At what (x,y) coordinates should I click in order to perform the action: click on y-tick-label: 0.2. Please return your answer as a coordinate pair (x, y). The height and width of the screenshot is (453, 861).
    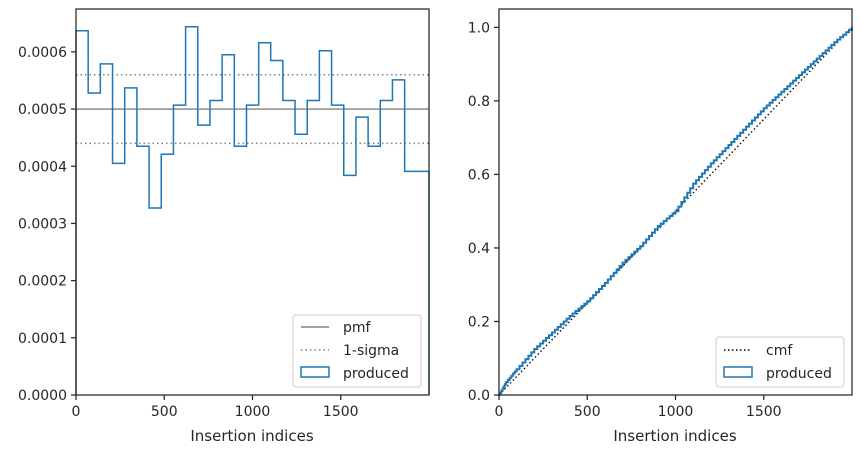
    Looking at the image, I should click on (479, 322).